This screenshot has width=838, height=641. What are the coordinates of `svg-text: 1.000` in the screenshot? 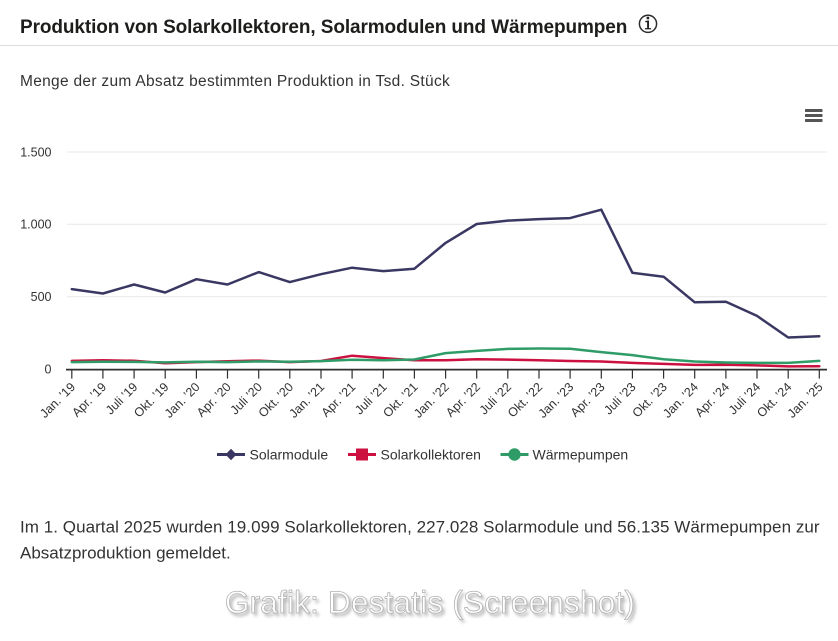 It's located at (35, 225).